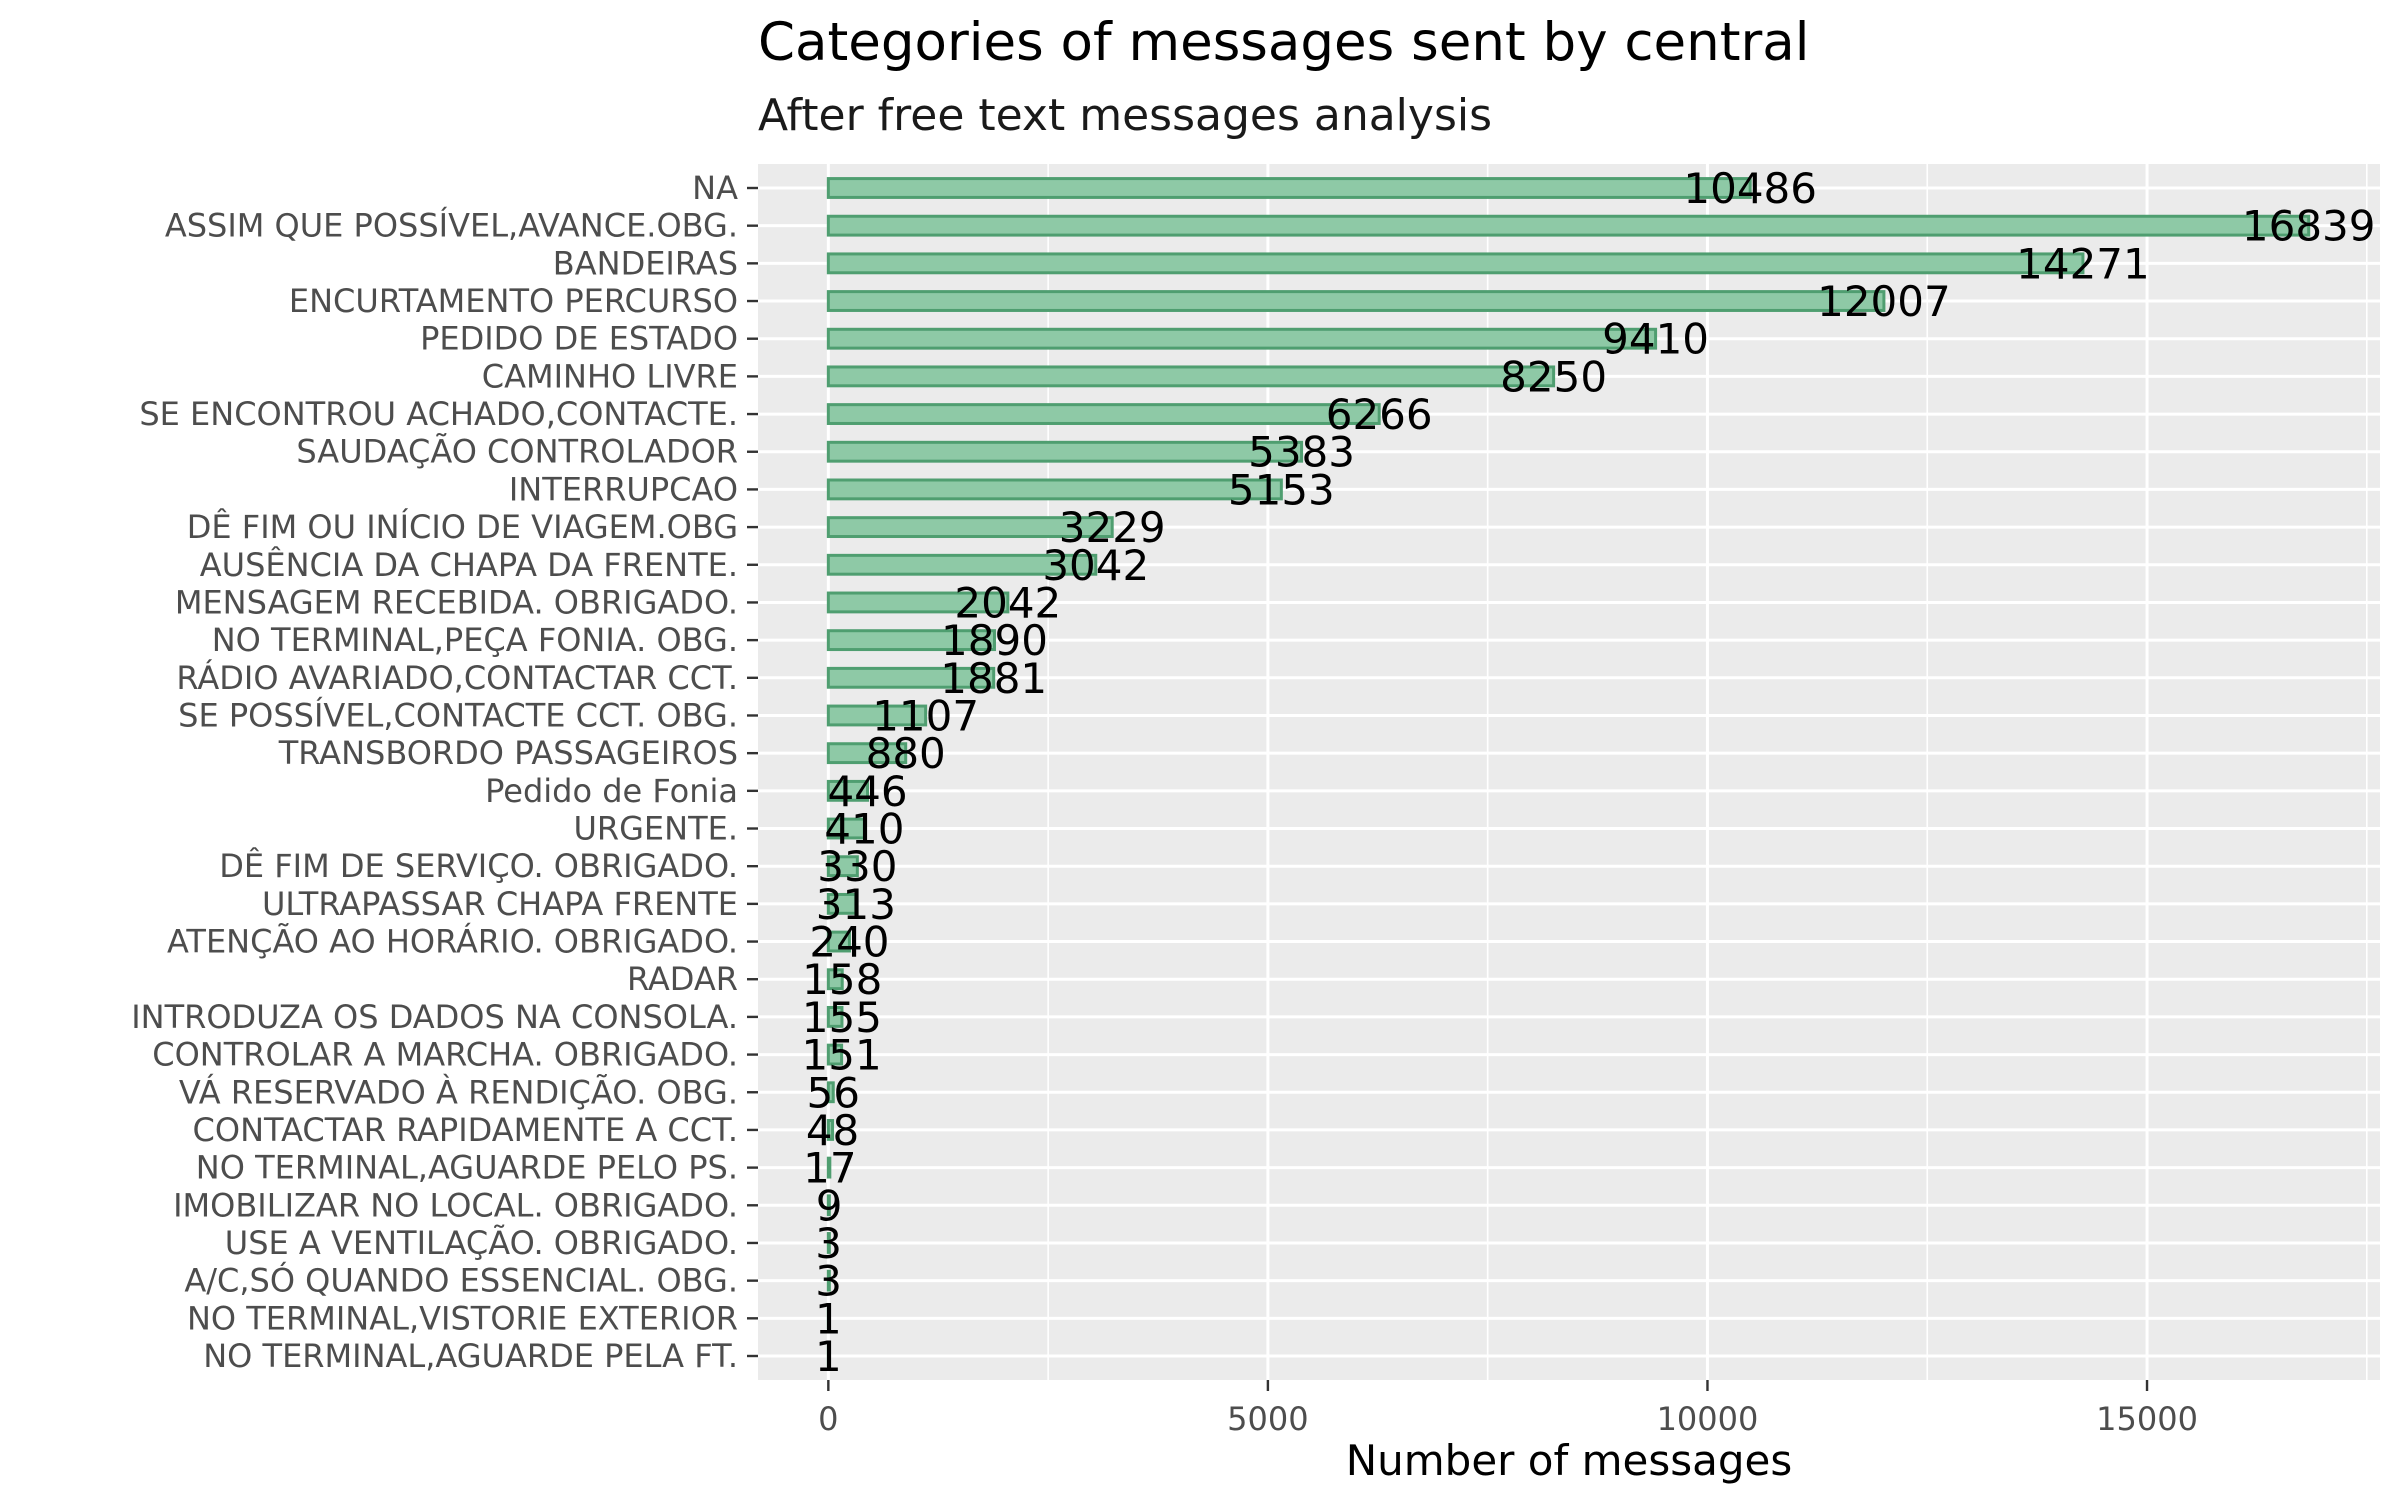 The height and width of the screenshot is (1504, 2400). Describe the element at coordinates (475, 640) in the screenshot. I see `category-label: NO TERMINAL,PEÇA FONIA. OBG.` at that location.